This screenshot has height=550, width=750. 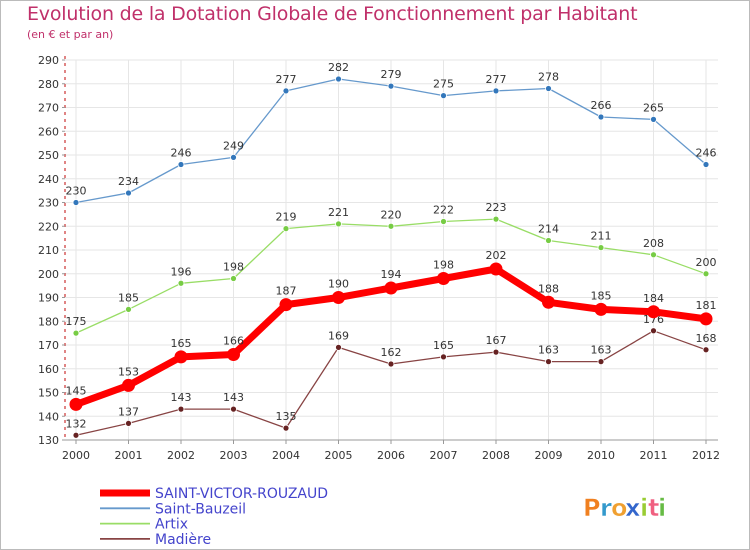 What do you see at coordinates (48, 84) in the screenshot?
I see `y-tick-label: 280` at bounding box center [48, 84].